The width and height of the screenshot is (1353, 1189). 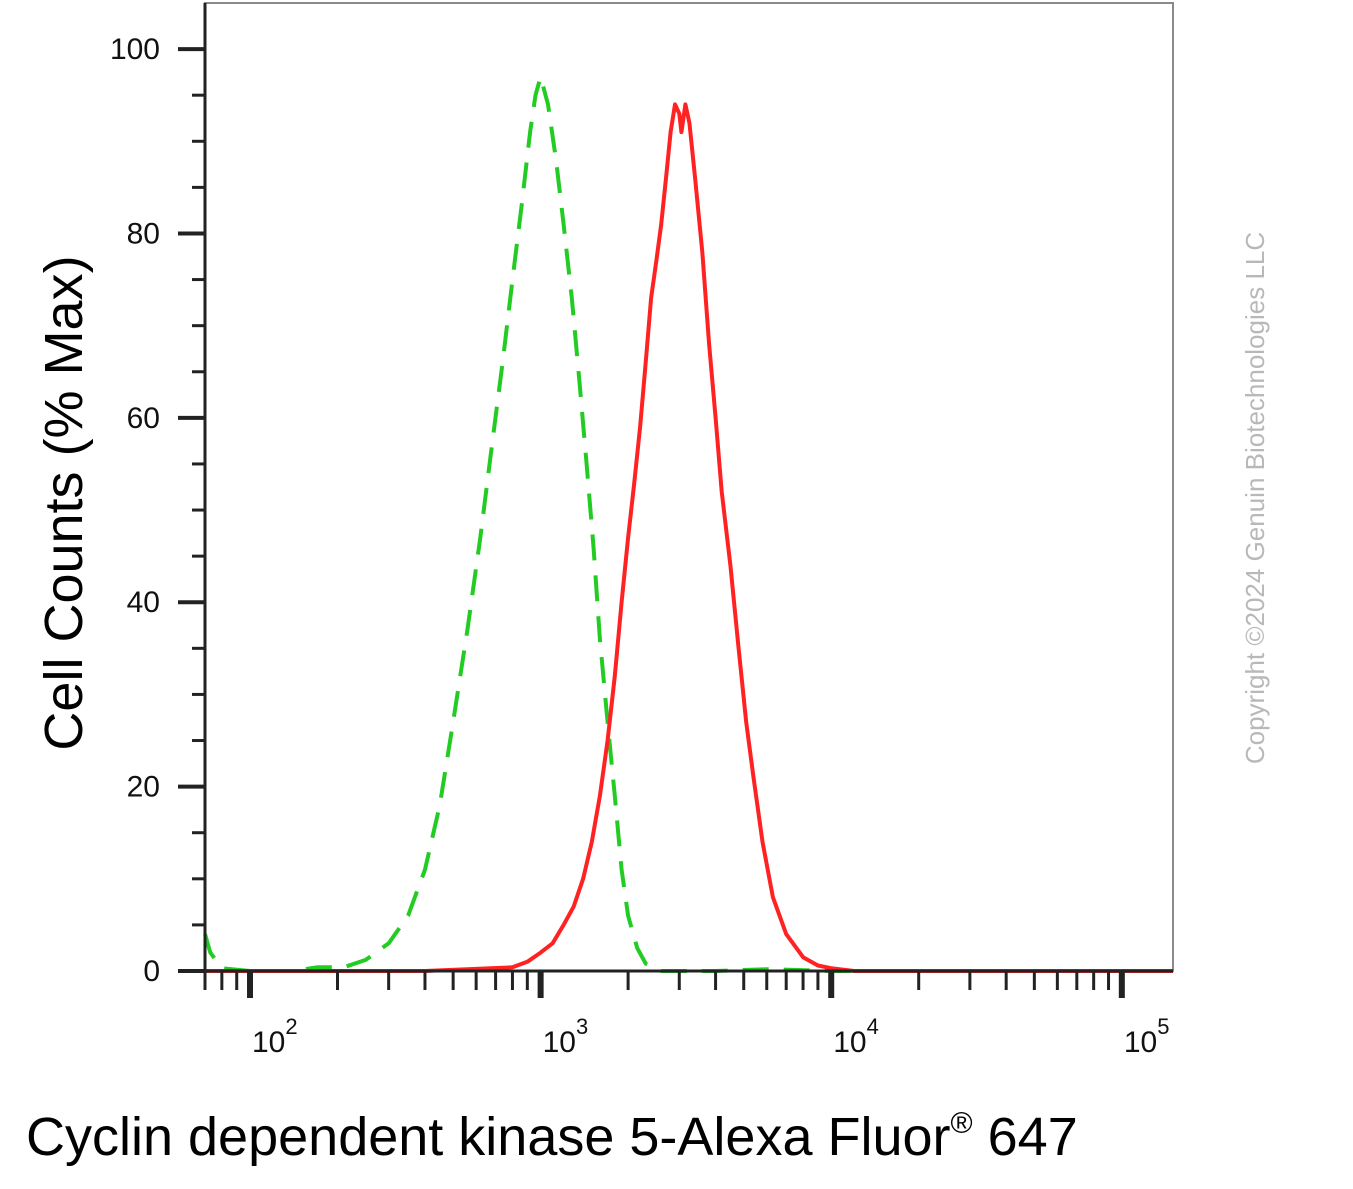 What do you see at coordinates (1025, 1137) in the screenshot?
I see `x-axis-label-suffix: 647` at bounding box center [1025, 1137].